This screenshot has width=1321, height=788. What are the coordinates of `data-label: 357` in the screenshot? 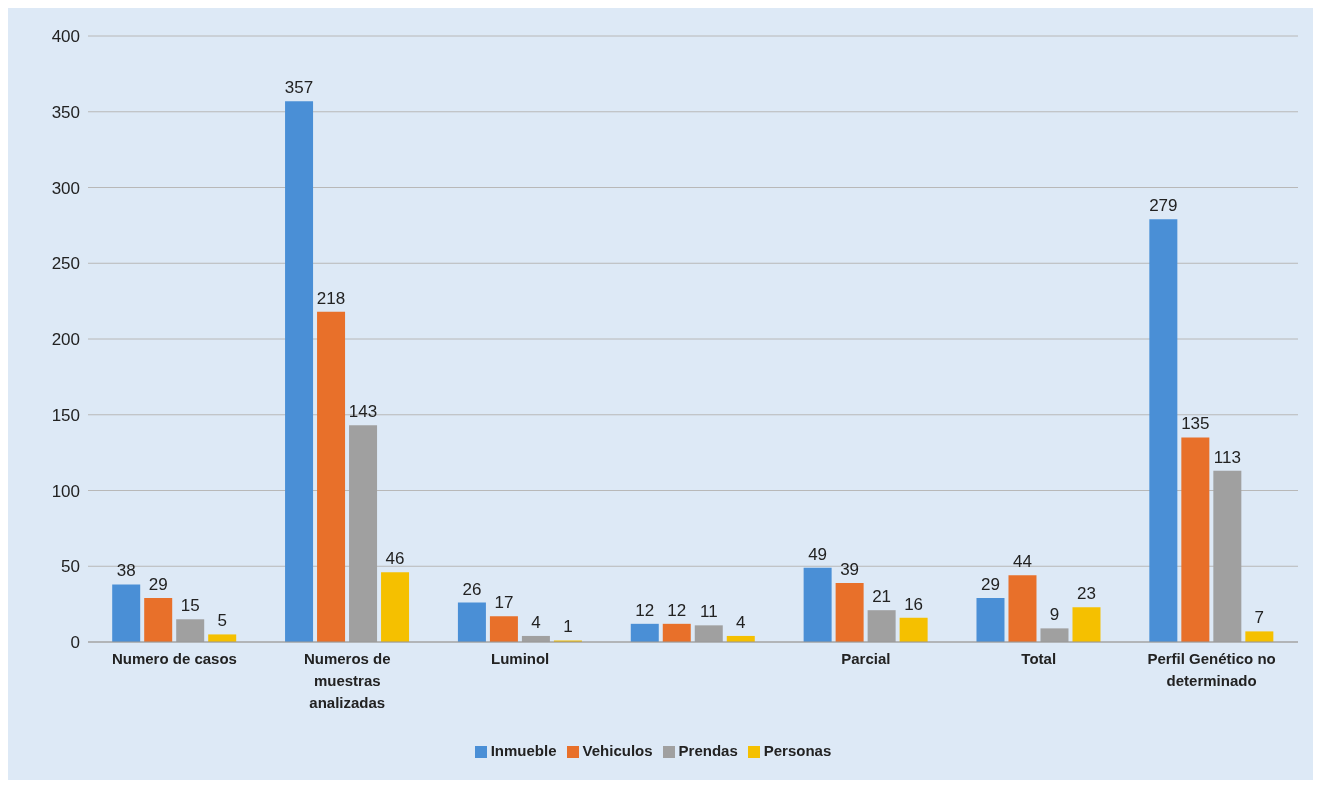 It's located at (299, 88).